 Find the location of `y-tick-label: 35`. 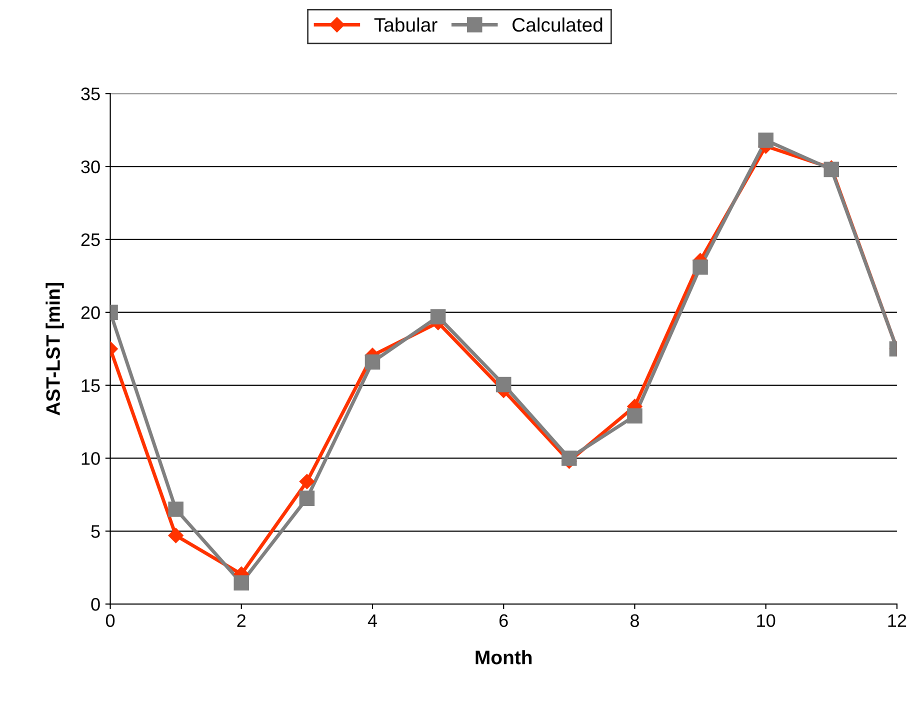

y-tick-label: 35 is located at coordinates (90, 94).